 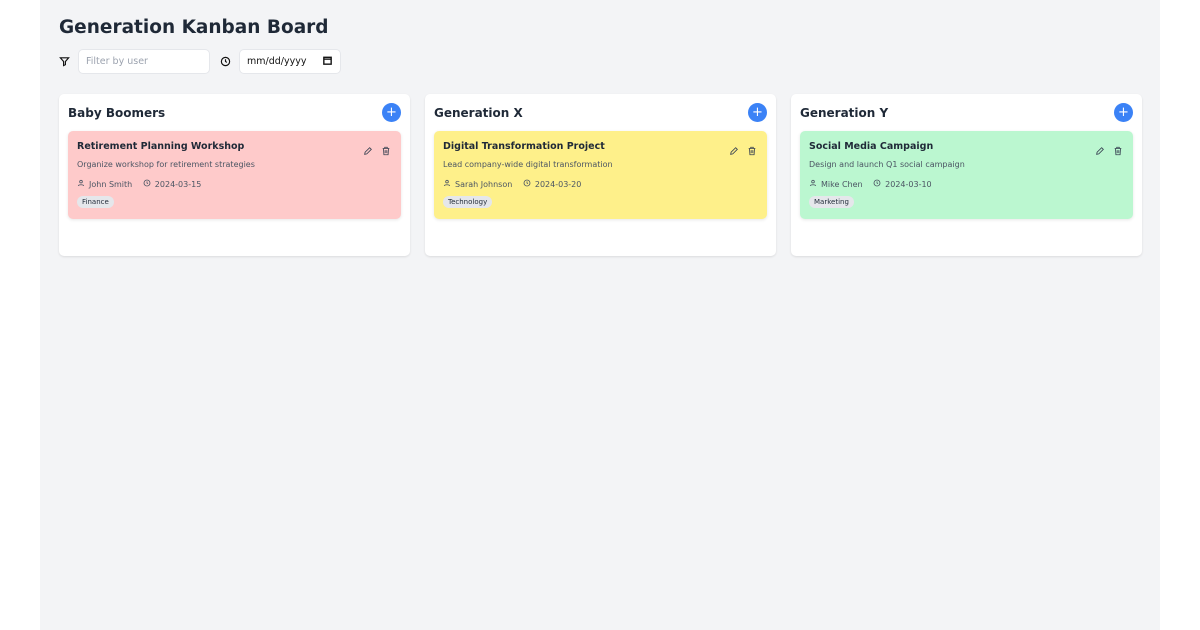 I want to click on column-title: Generation Y, so click(x=844, y=112).